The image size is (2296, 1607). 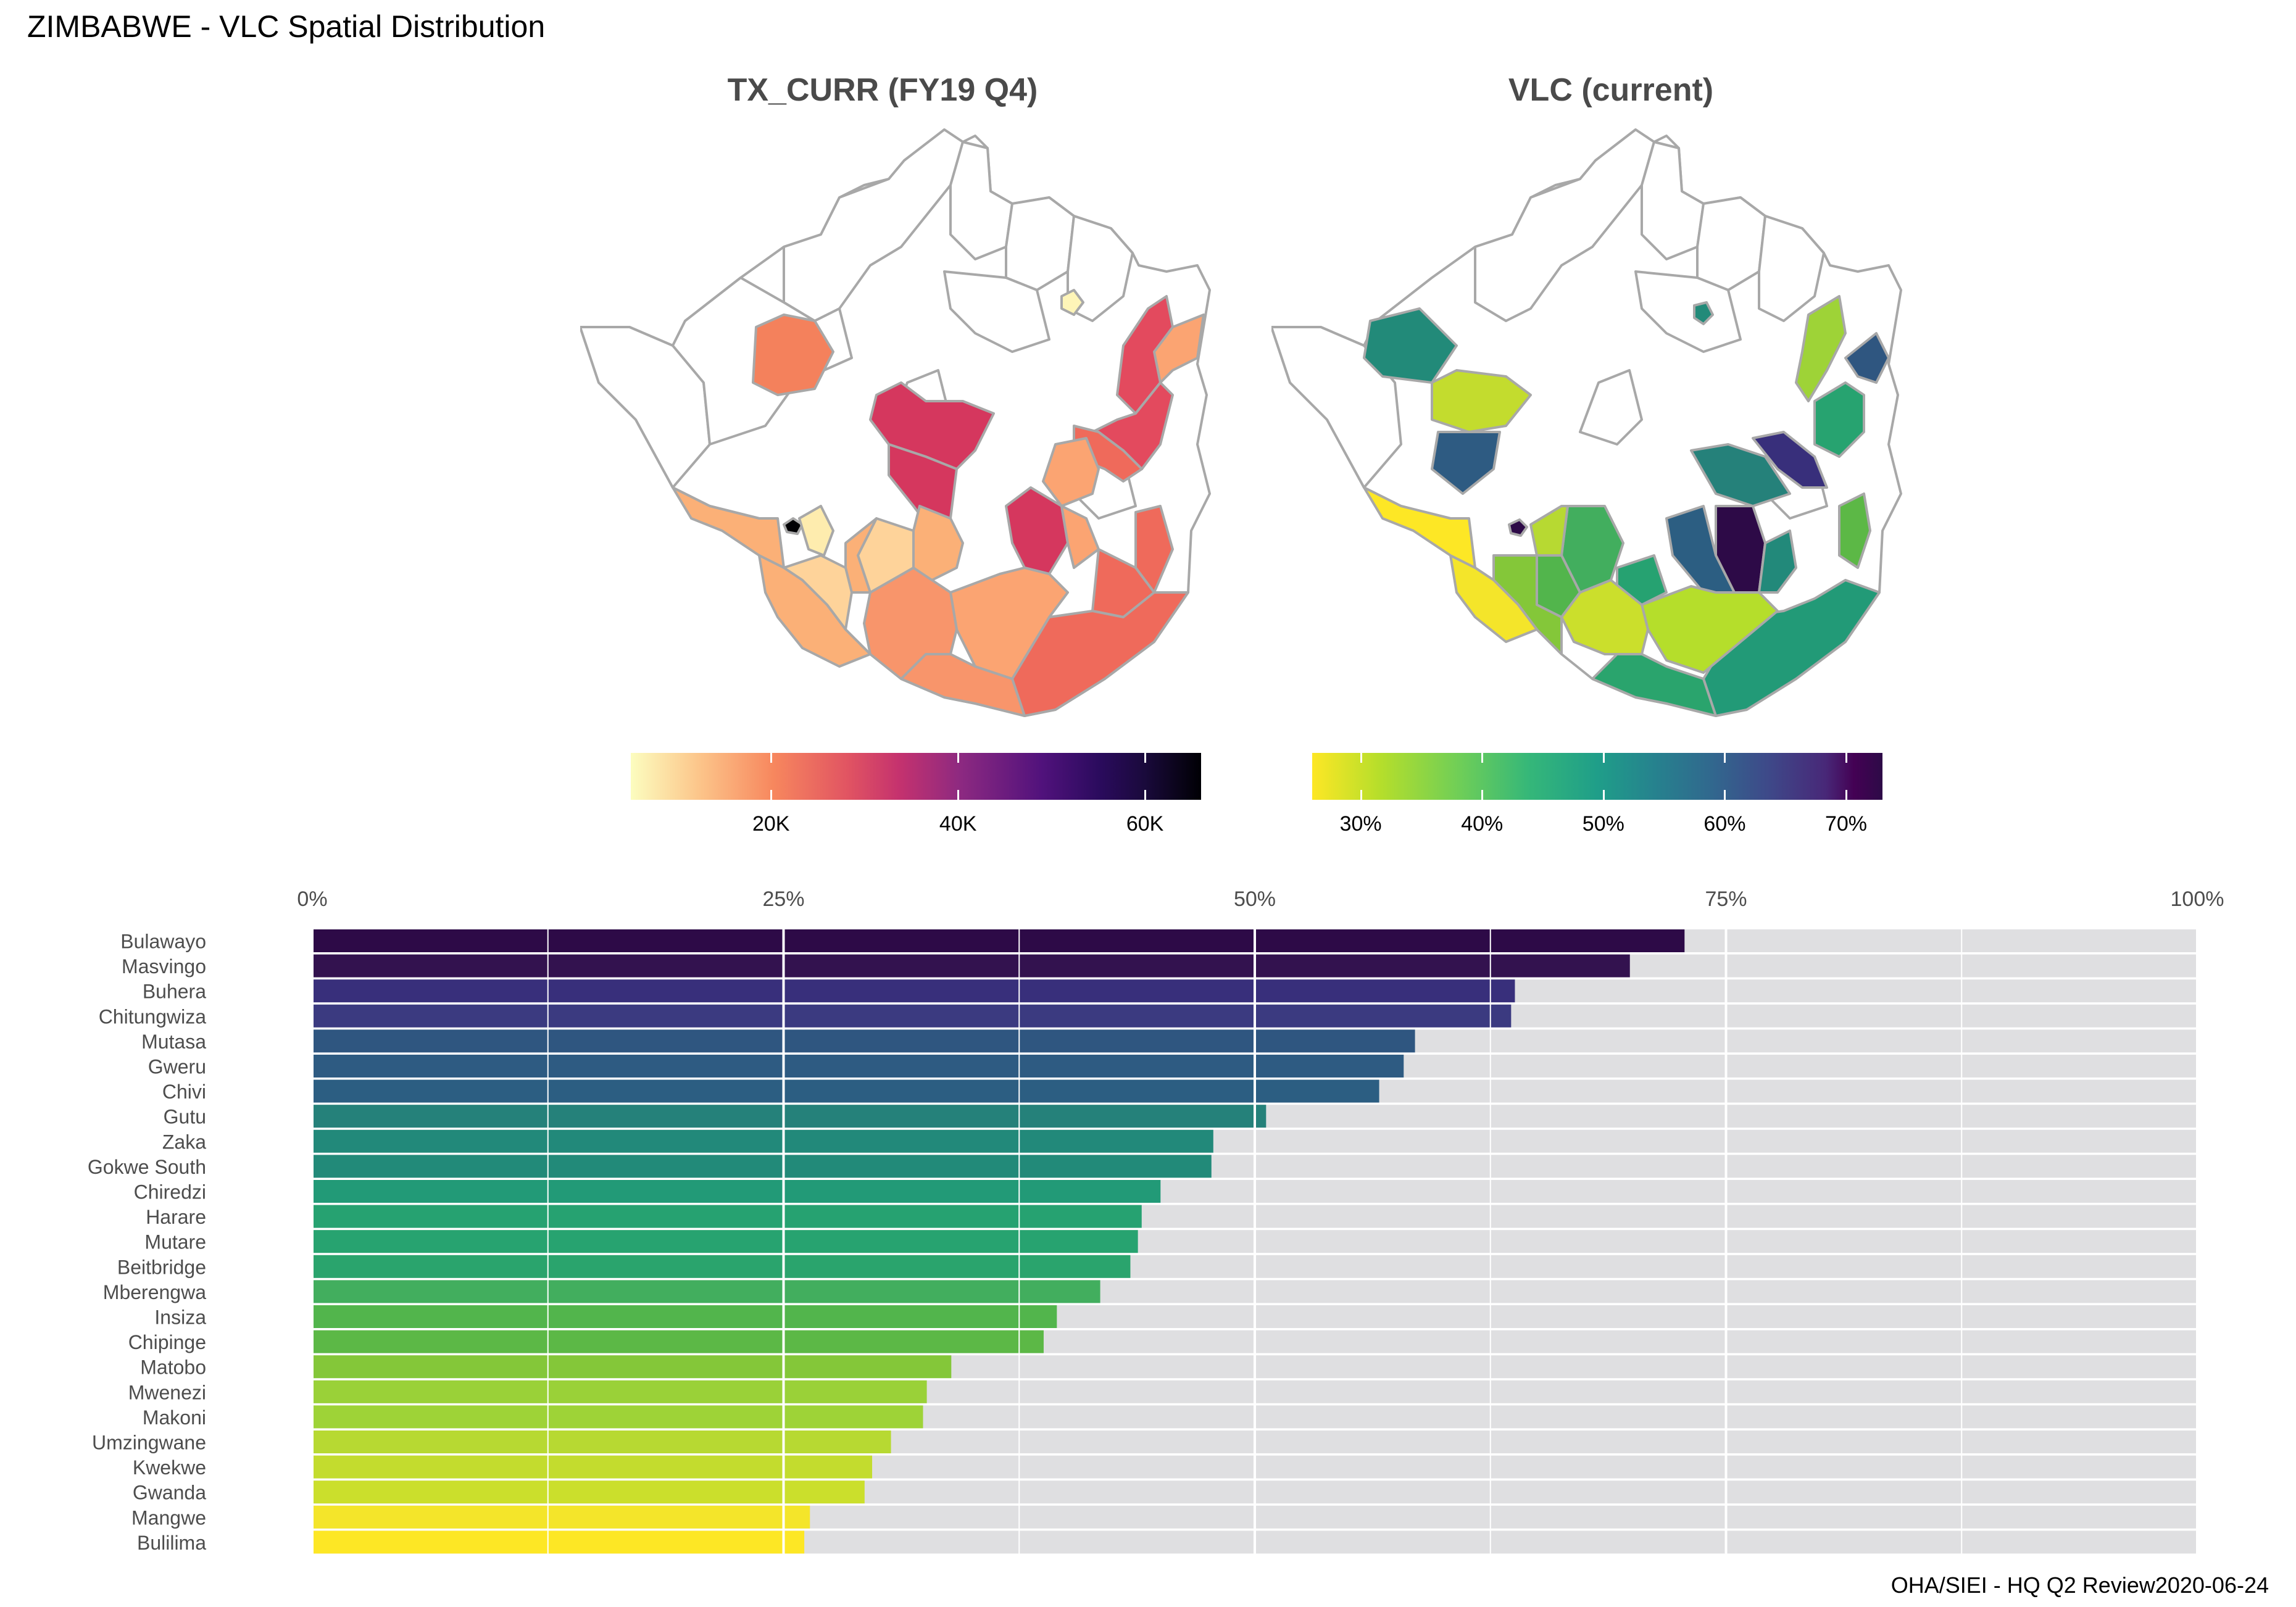 I want to click on category-label: Beitbridge, so click(x=161, y=1267).